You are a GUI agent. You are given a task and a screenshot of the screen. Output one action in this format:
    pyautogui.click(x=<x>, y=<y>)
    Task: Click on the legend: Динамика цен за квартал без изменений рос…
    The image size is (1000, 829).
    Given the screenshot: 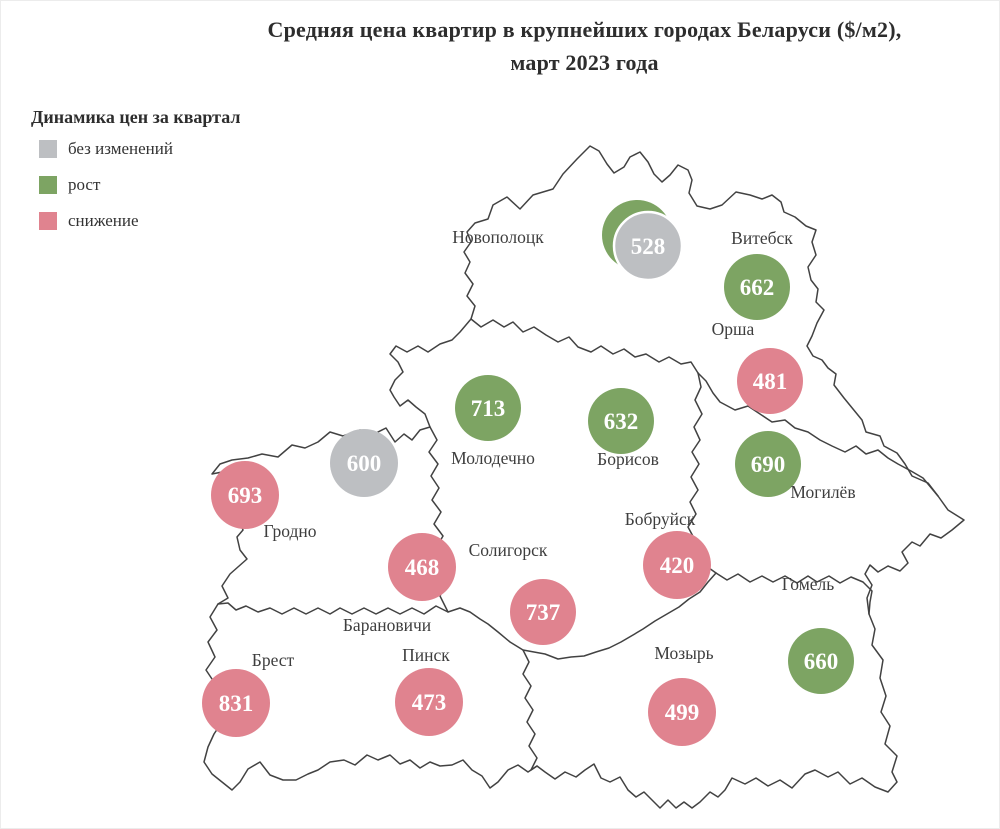 What is the action you would take?
    pyautogui.click(x=136, y=177)
    